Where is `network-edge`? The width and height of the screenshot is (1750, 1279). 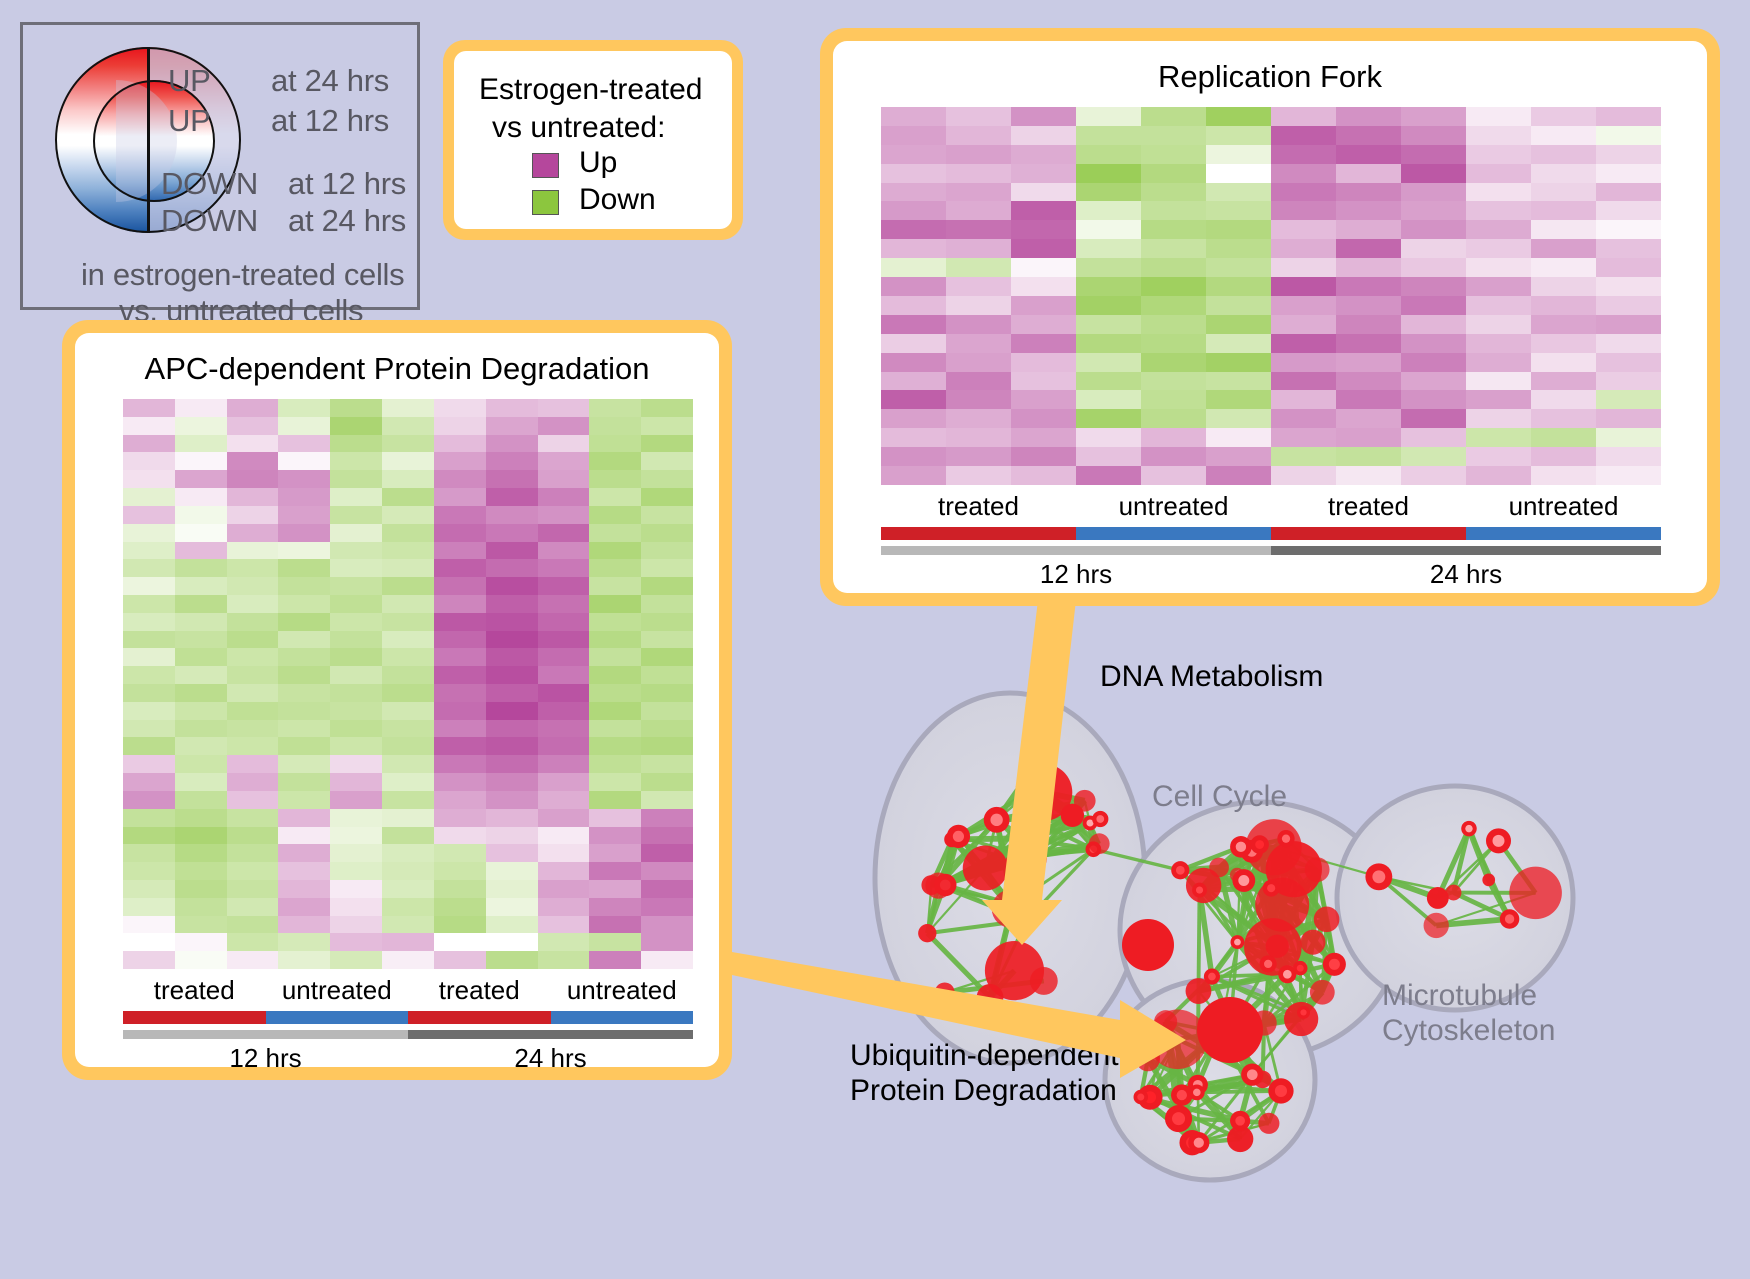
network-edge is located at coordinates (1239, 894).